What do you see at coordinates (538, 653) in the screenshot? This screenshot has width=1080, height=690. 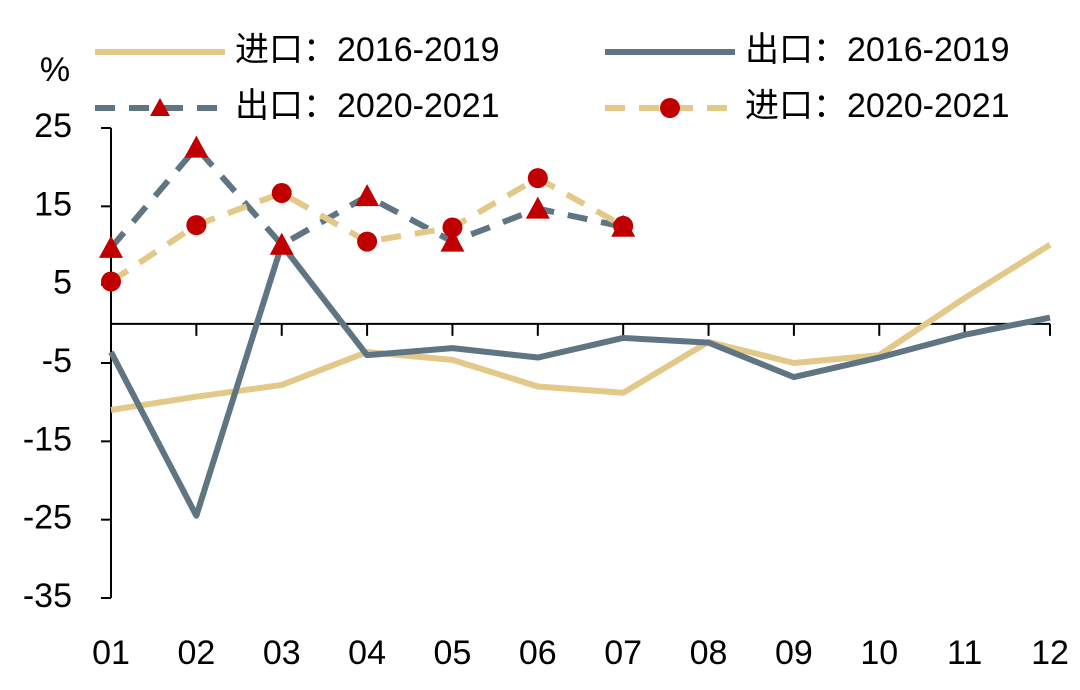 I see `x-tick-label: 06` at bounding box center [538, 653].